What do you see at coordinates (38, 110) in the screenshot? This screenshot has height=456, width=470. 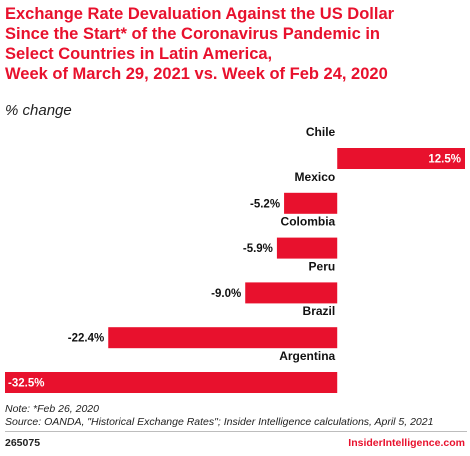 I see `chart-subtitle: % change` at bounding box center [38, 110].